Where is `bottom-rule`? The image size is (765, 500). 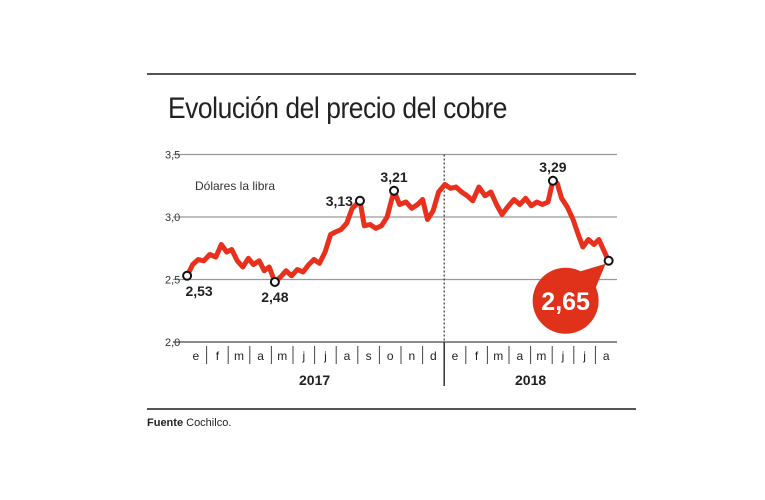 bottom-rule is located at coordinates (391, 409).